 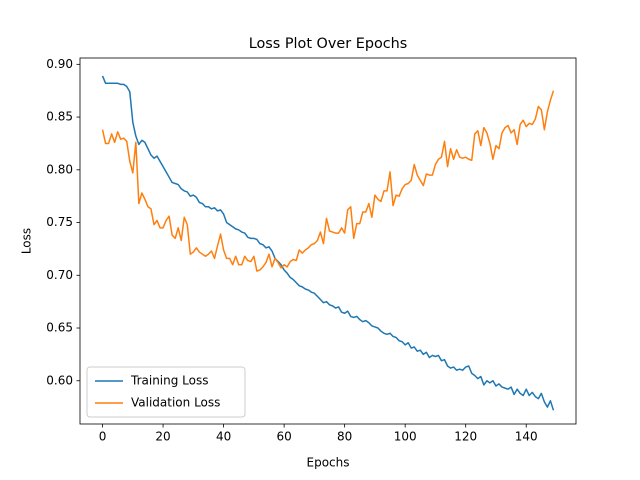 What do you see at coordinates (465, 437) in the screenshot?
I see `x-tick-label: 120` at bounding box center [465, 437].